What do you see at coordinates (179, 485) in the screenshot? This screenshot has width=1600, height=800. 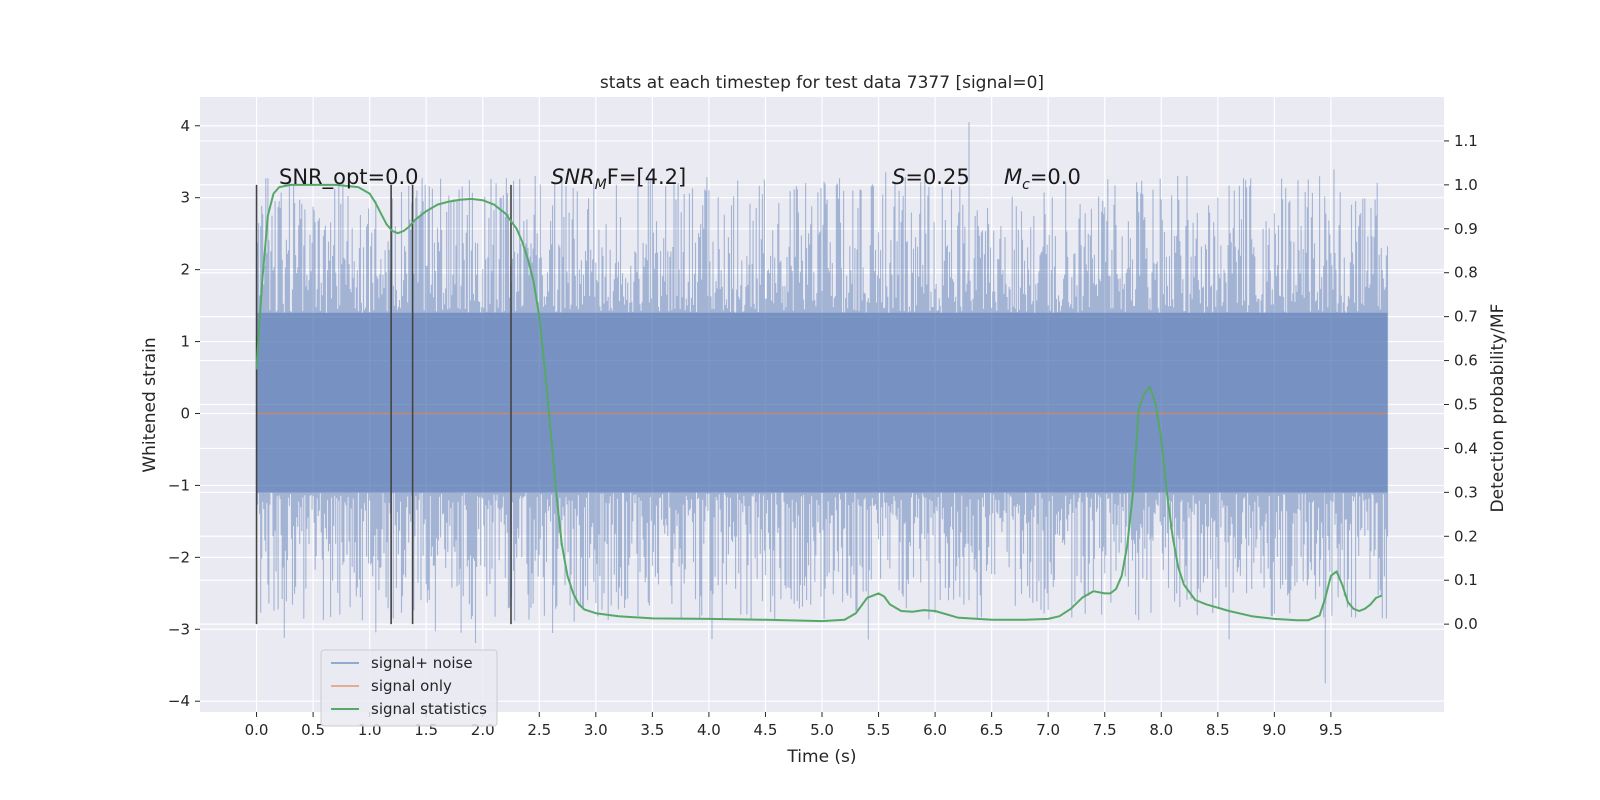 I see `y-tick-label-left: −1` at bounding box center [179, 485].